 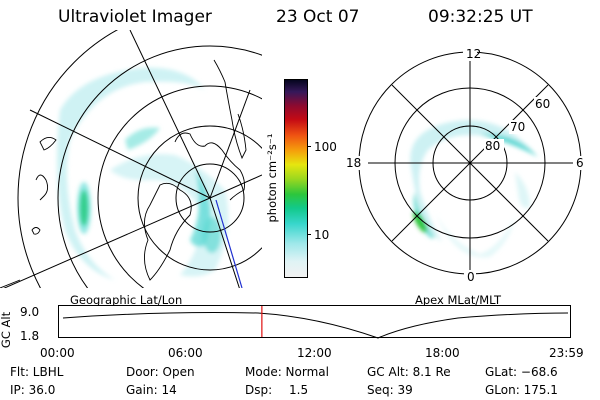 I want to click on altitude-xtick-0000: 00:00, so click(x=57, y=353).